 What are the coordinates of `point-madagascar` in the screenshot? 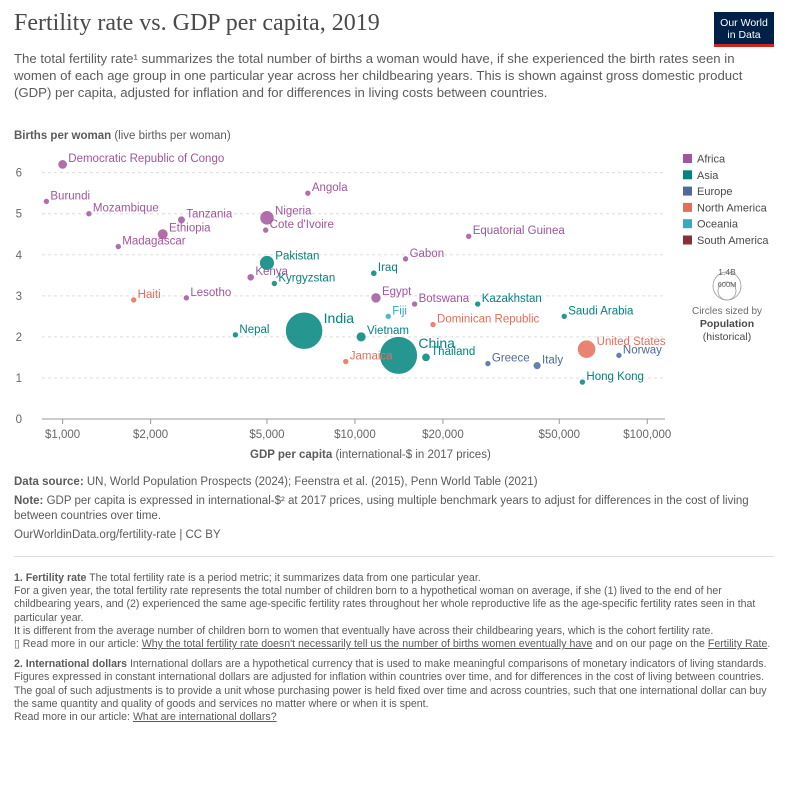 It's located at (118, 246).